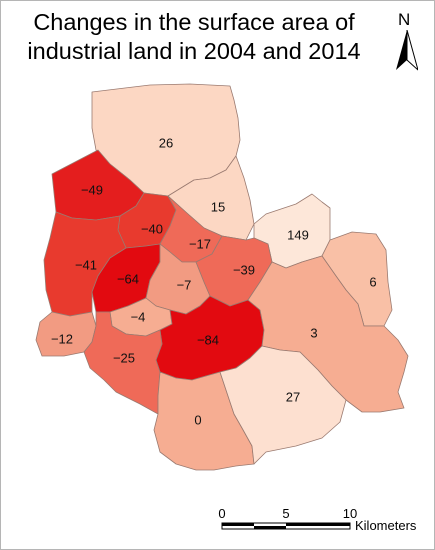 The height and width of the screenshot is (550, 435). Describe the element at coordinates (293, 396) in the screenshot. I see `district-label-south-east: 27` at that location.